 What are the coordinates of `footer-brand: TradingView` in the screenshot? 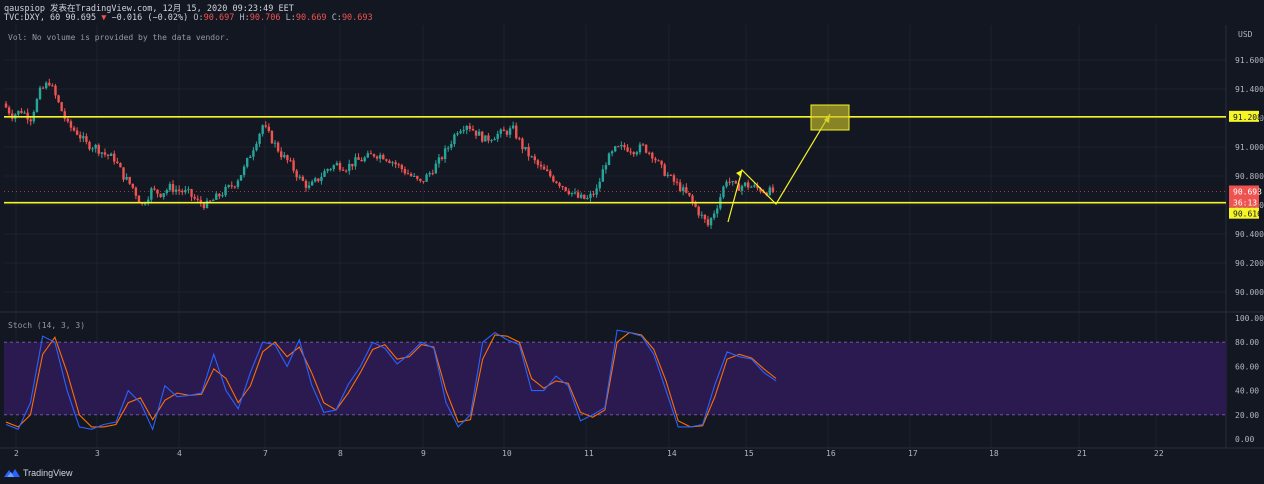 It's located at (38, 473).